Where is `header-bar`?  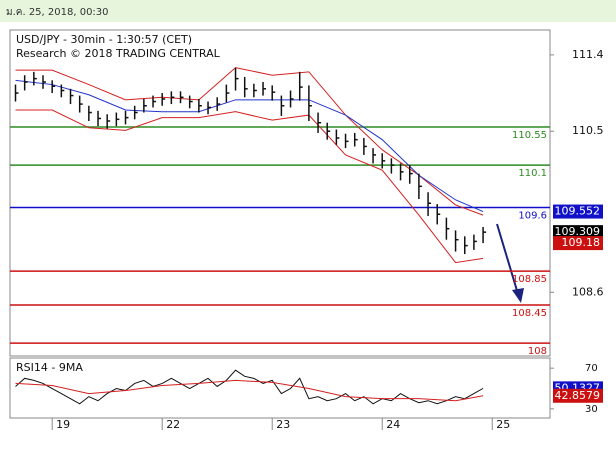 header-bar is located at coordinates (308, 11).